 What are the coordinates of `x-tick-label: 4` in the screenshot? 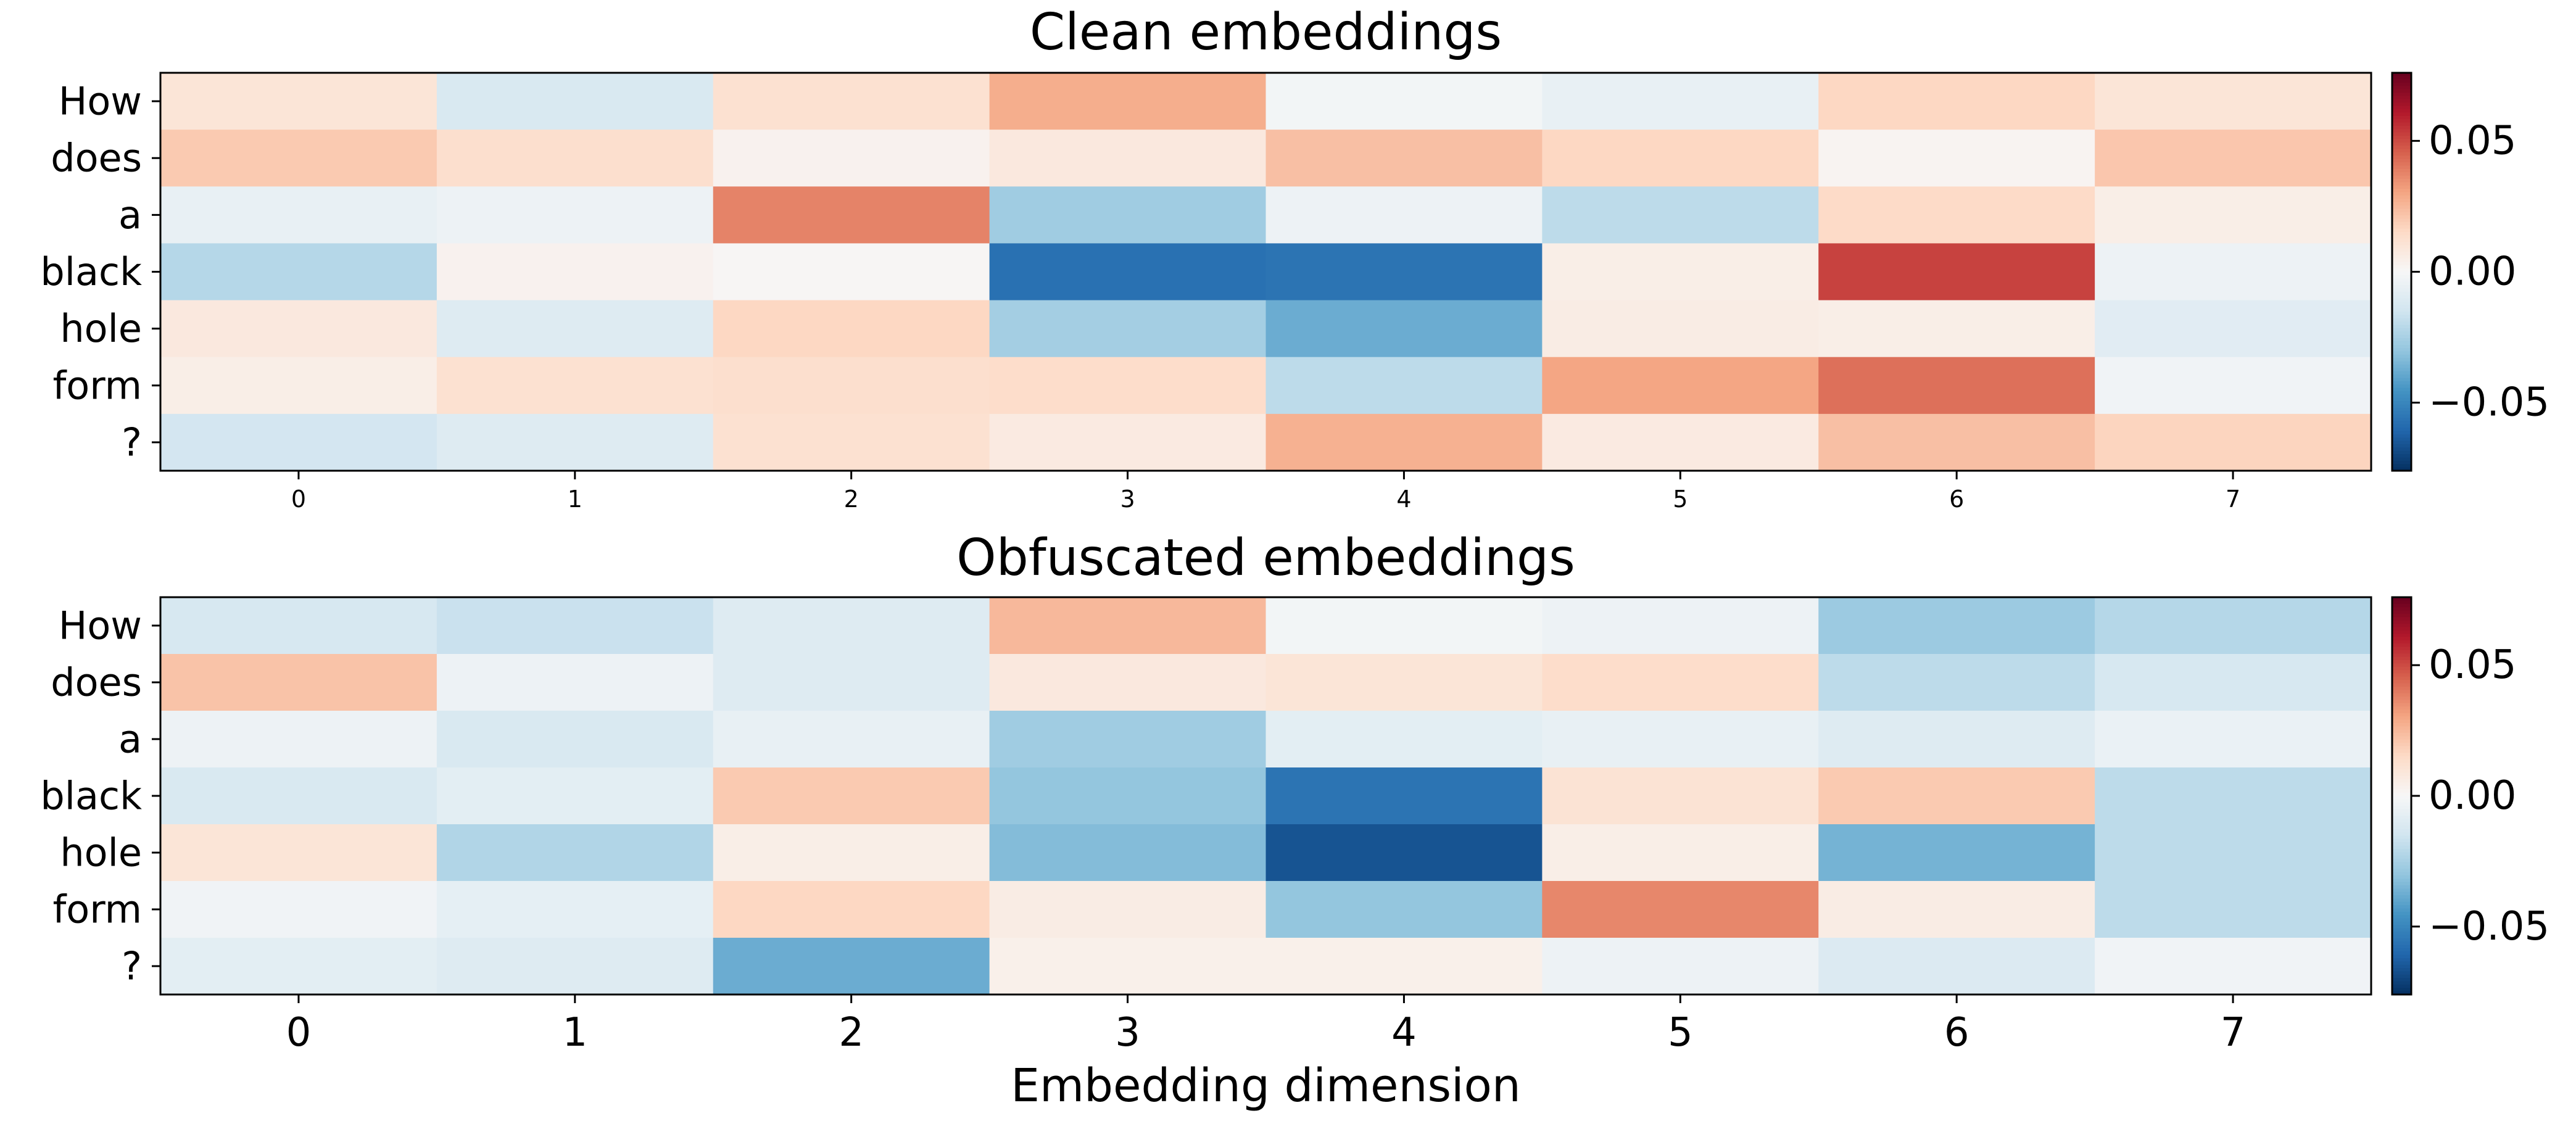 It's located at (1404, 1033).